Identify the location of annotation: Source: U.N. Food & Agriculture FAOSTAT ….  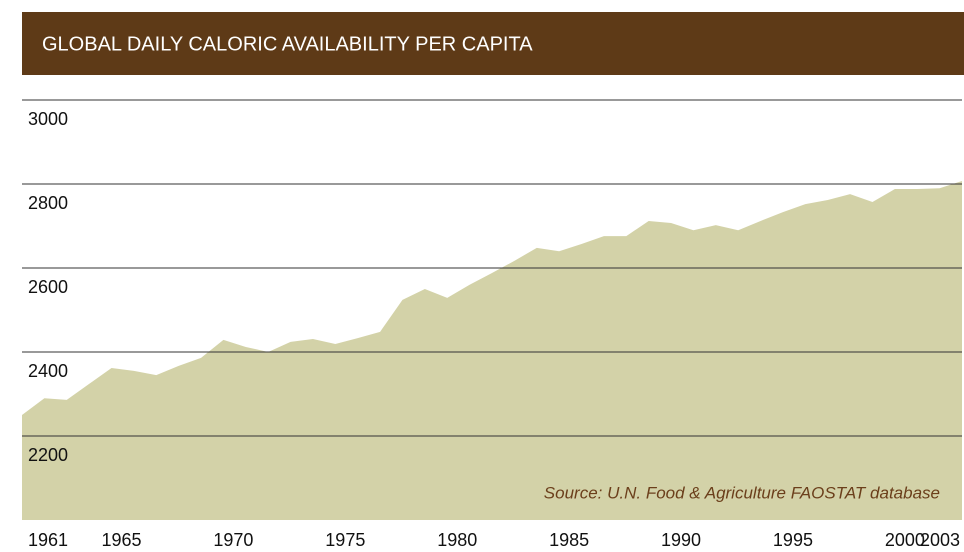
(742, 492).